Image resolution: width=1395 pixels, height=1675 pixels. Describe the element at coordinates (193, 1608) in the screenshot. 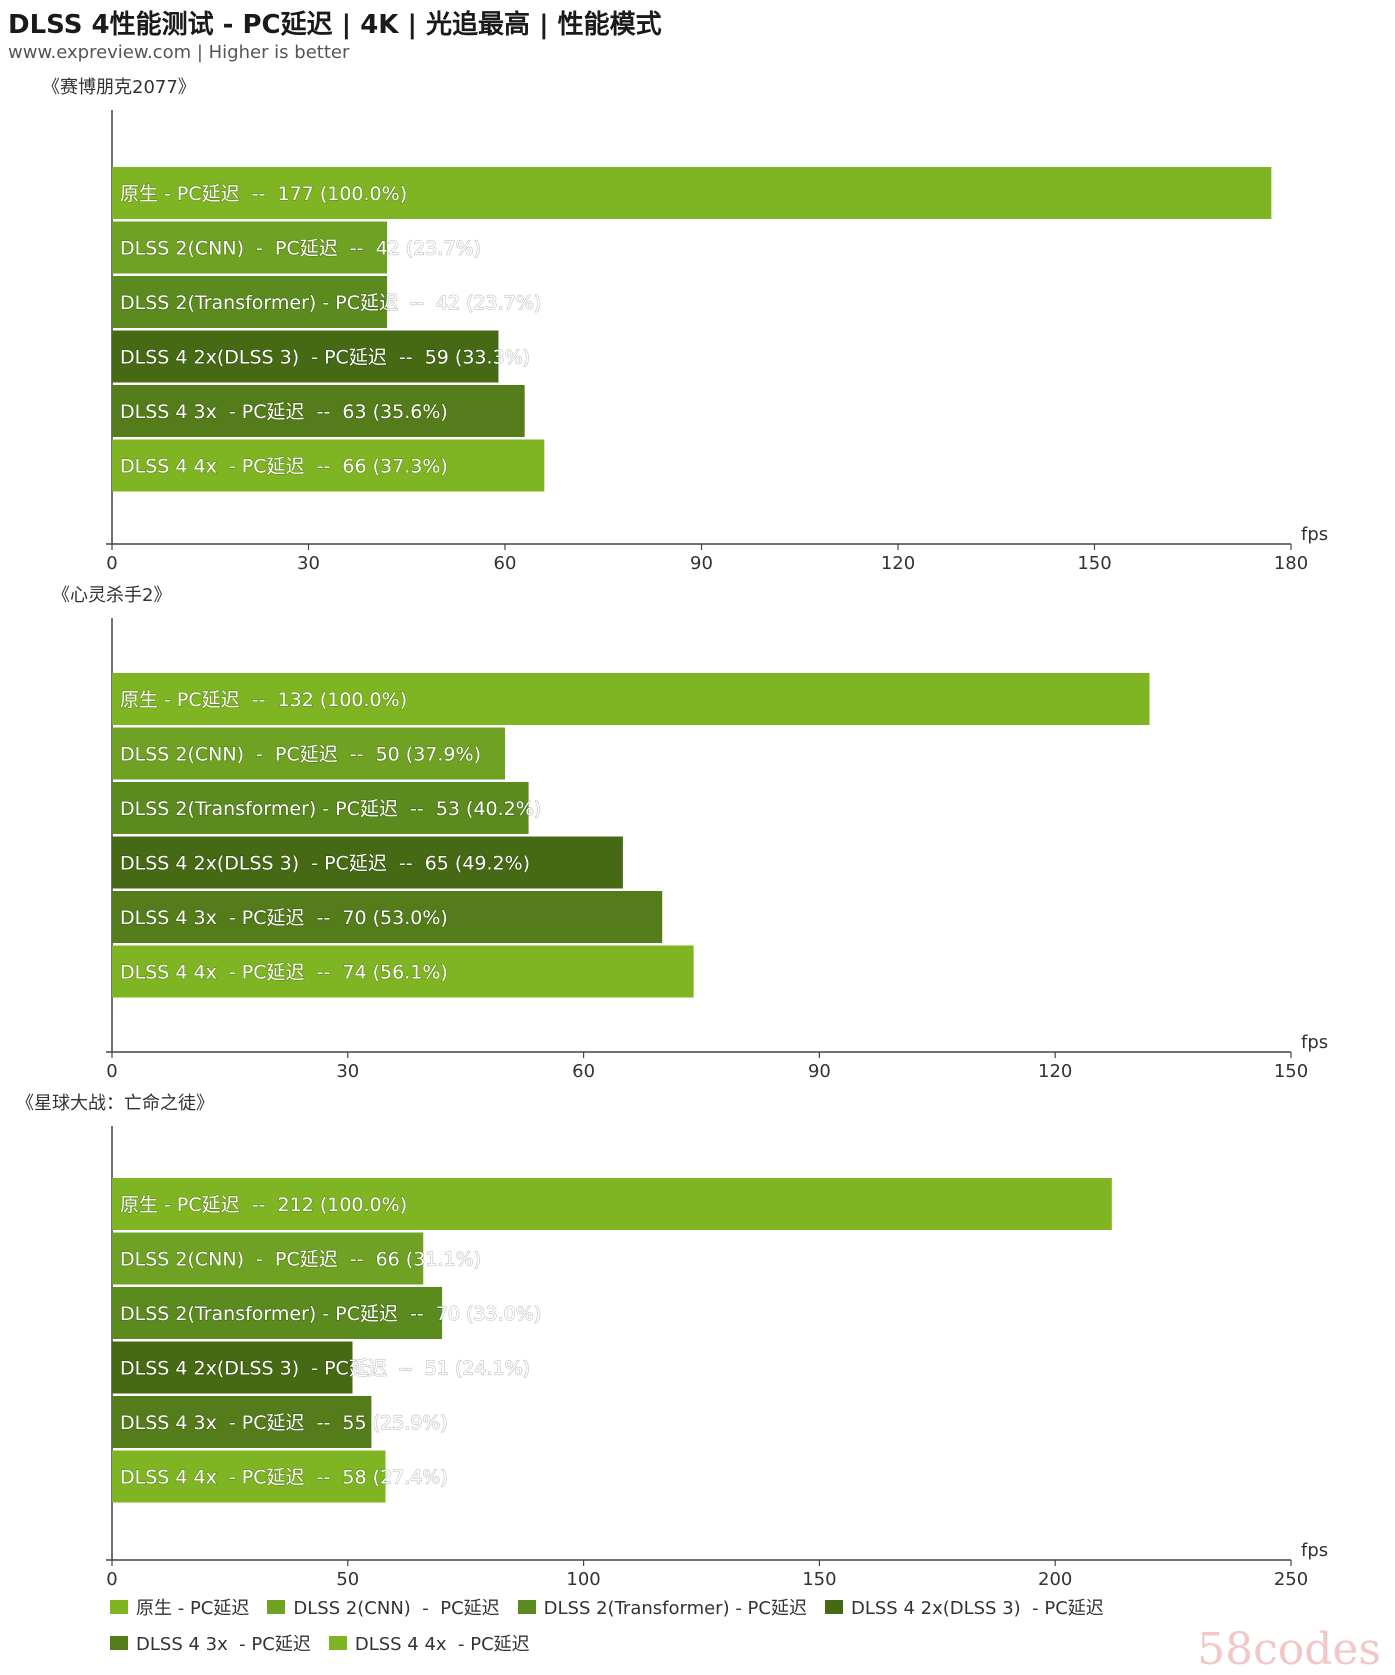

I see `legend-label: 原生 - PC延迟` at that location.